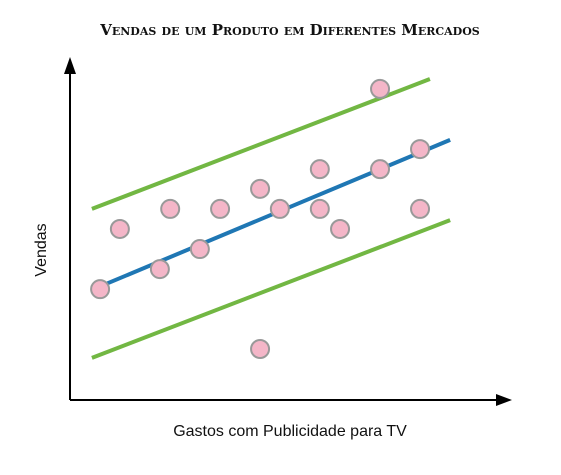 This screenshot has width=561, height=475. What do you see at coordinates (41, 249) in the screenshot?
I see `y-axis-label: Vendas` at bounding box center [41, 249].